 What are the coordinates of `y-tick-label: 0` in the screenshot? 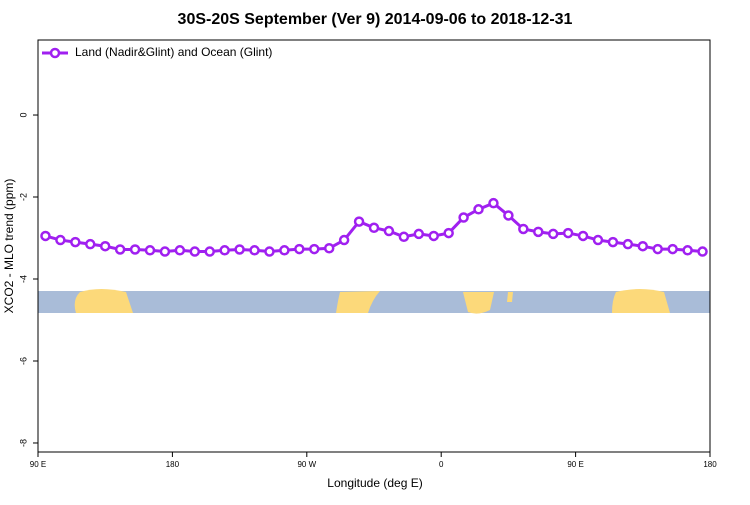 It's located at (23, 115).